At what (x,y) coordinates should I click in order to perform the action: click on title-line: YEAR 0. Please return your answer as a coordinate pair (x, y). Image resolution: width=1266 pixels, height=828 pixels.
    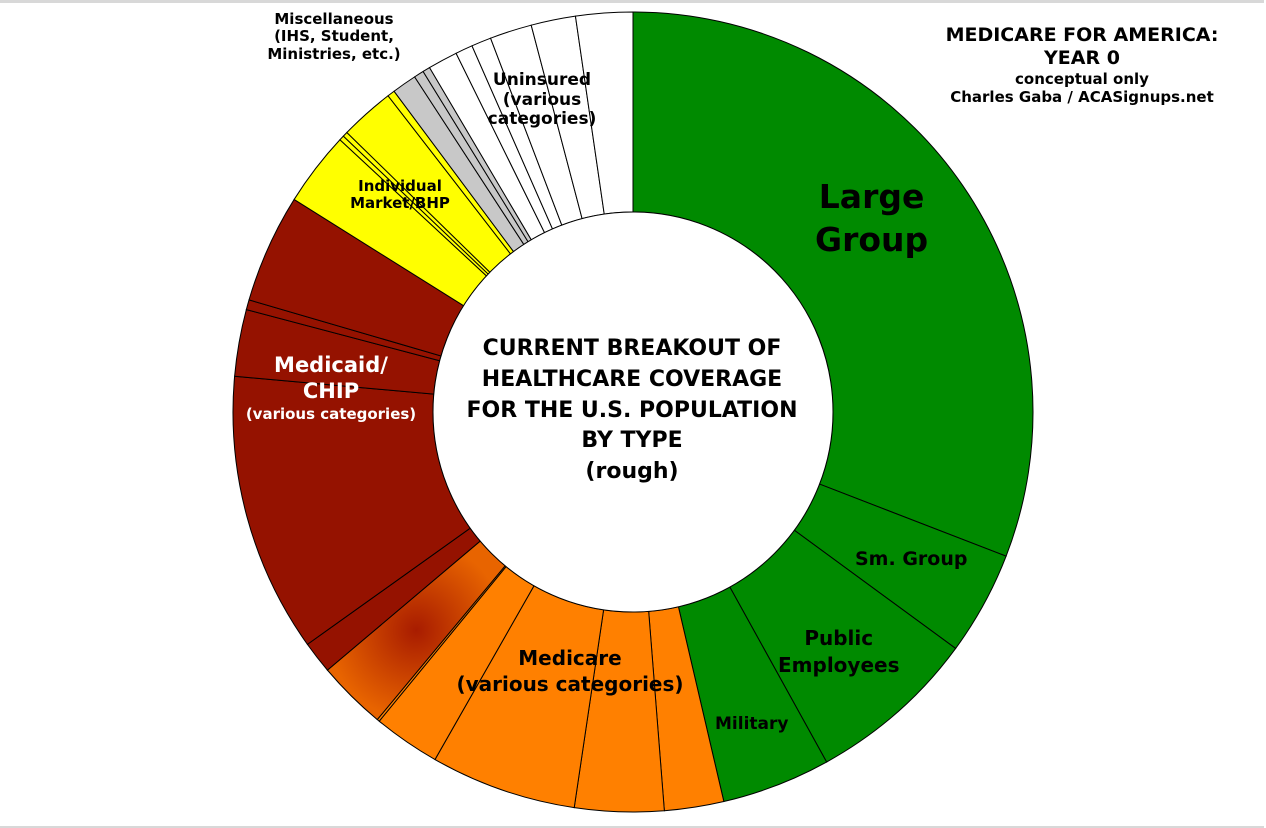
    Looking at the image, I should click on (1082, 57).